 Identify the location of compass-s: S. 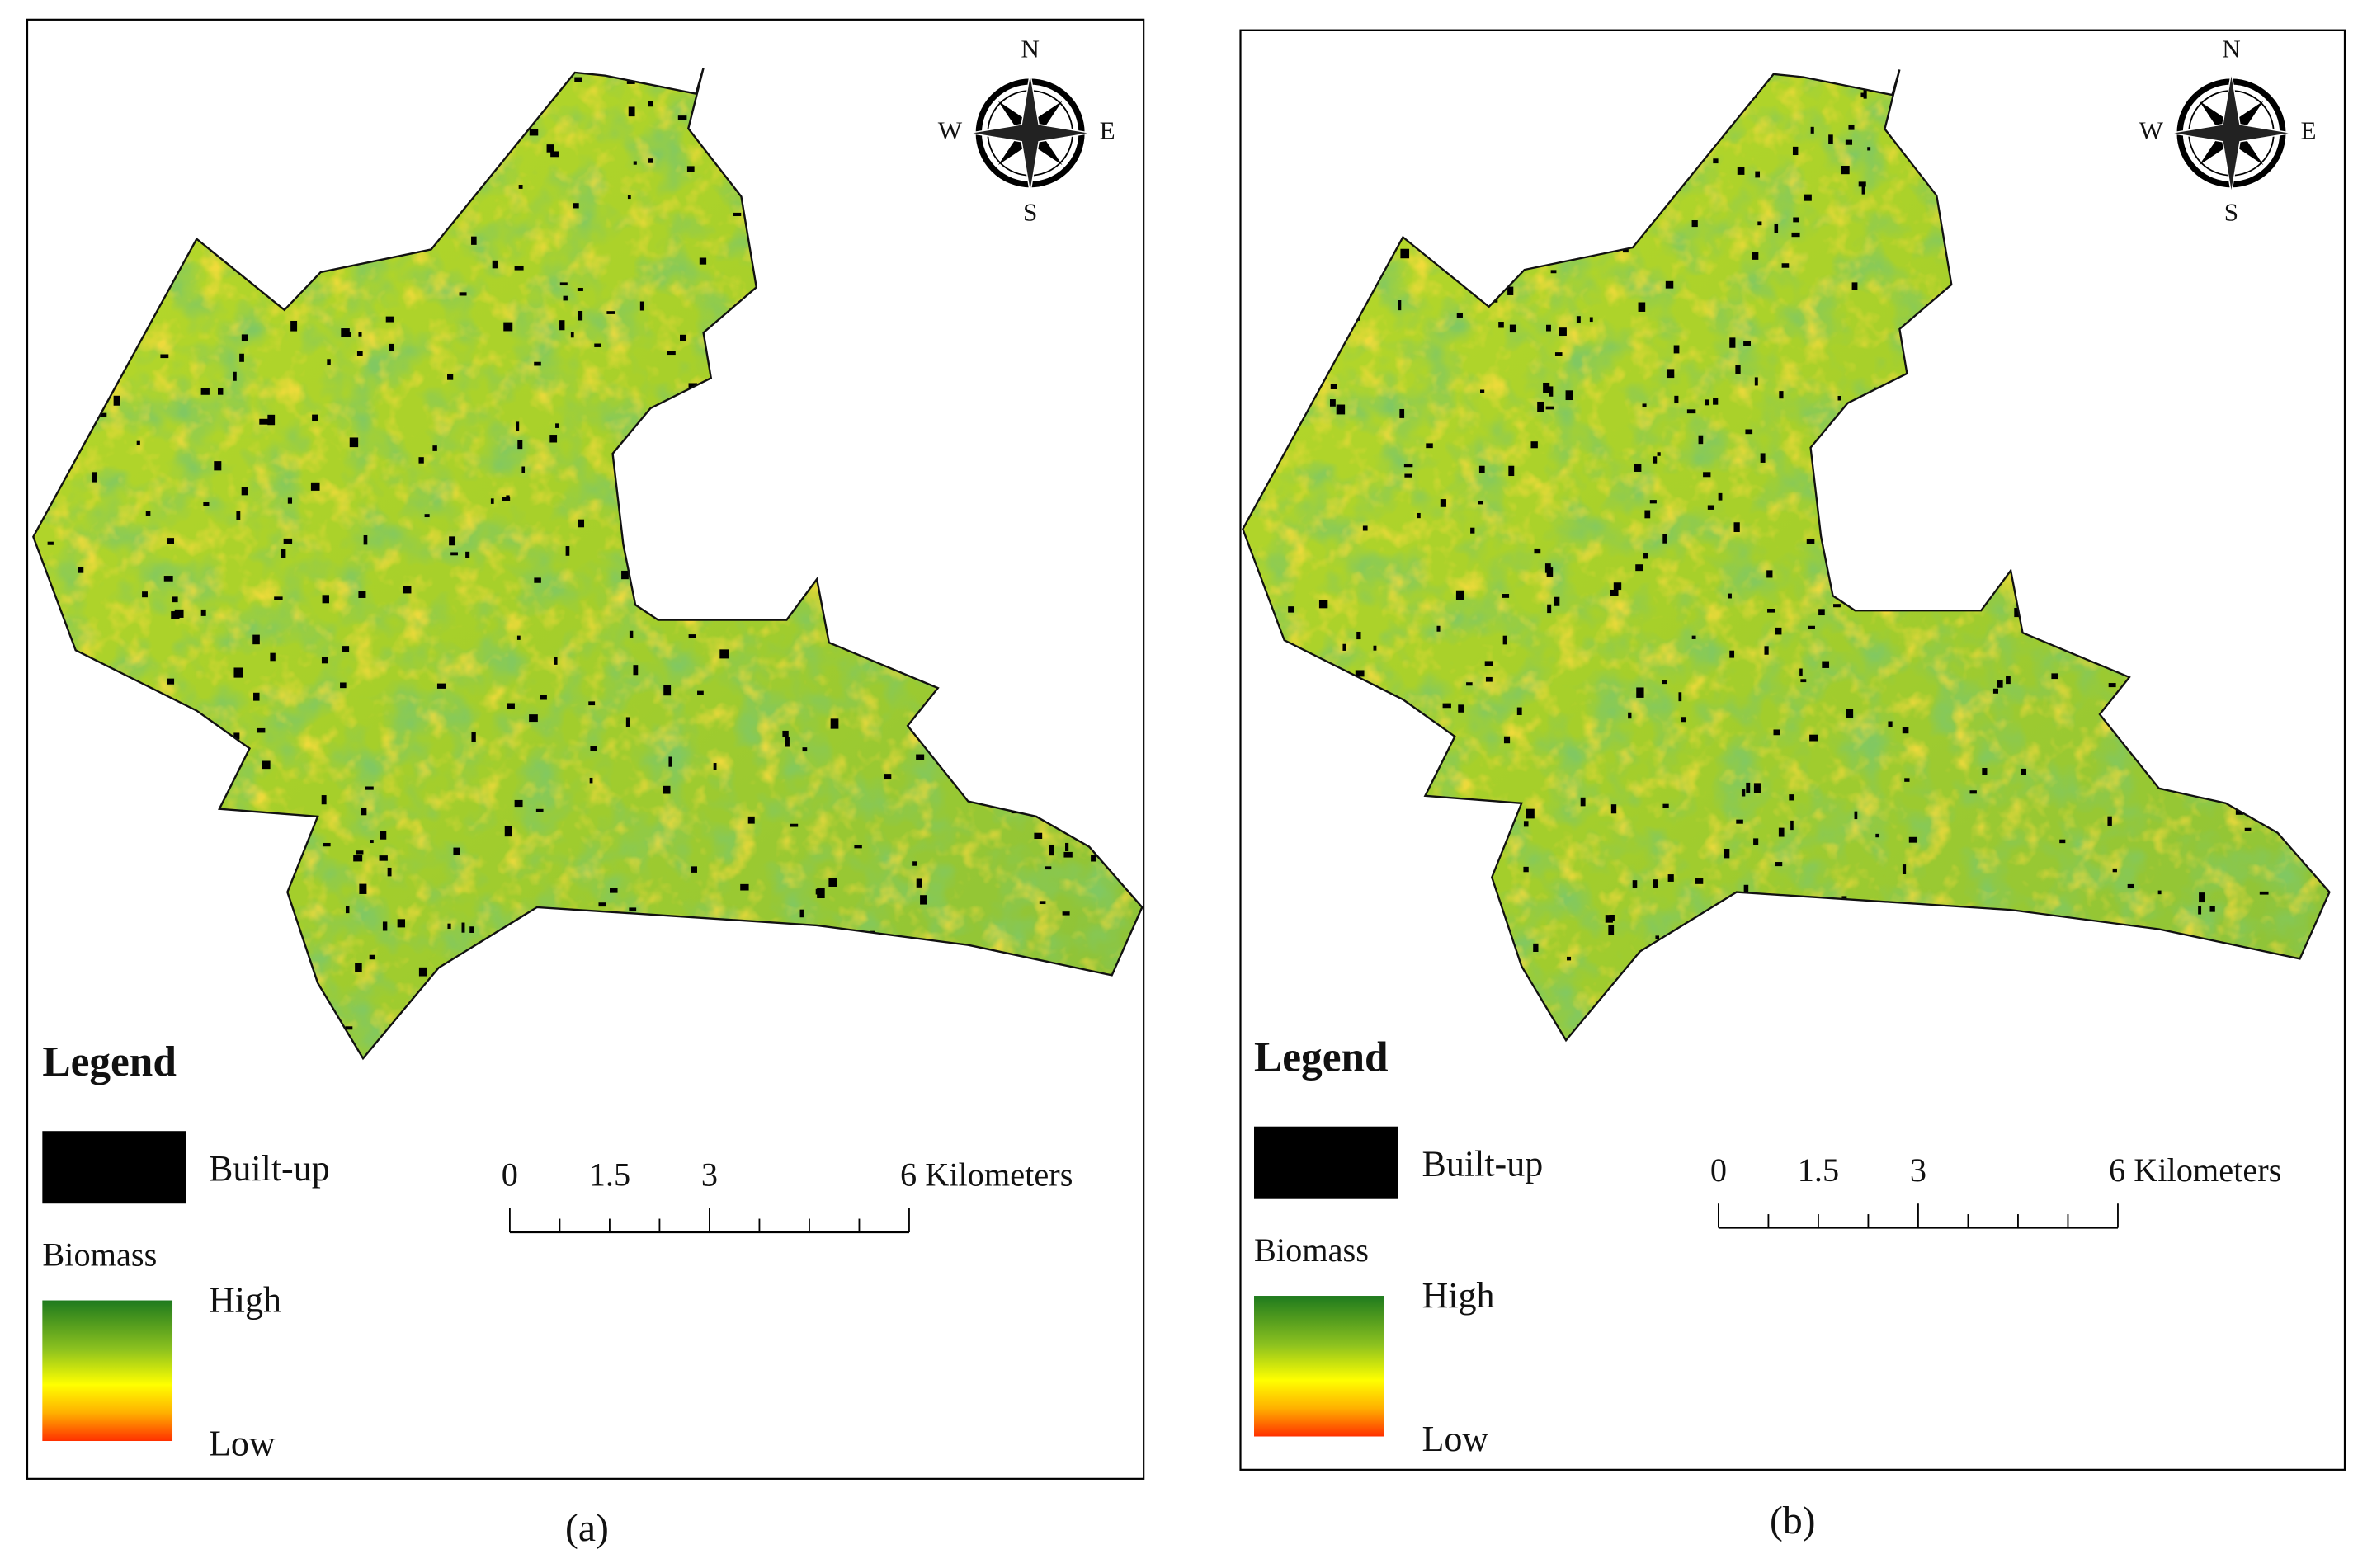
(2231, 211).